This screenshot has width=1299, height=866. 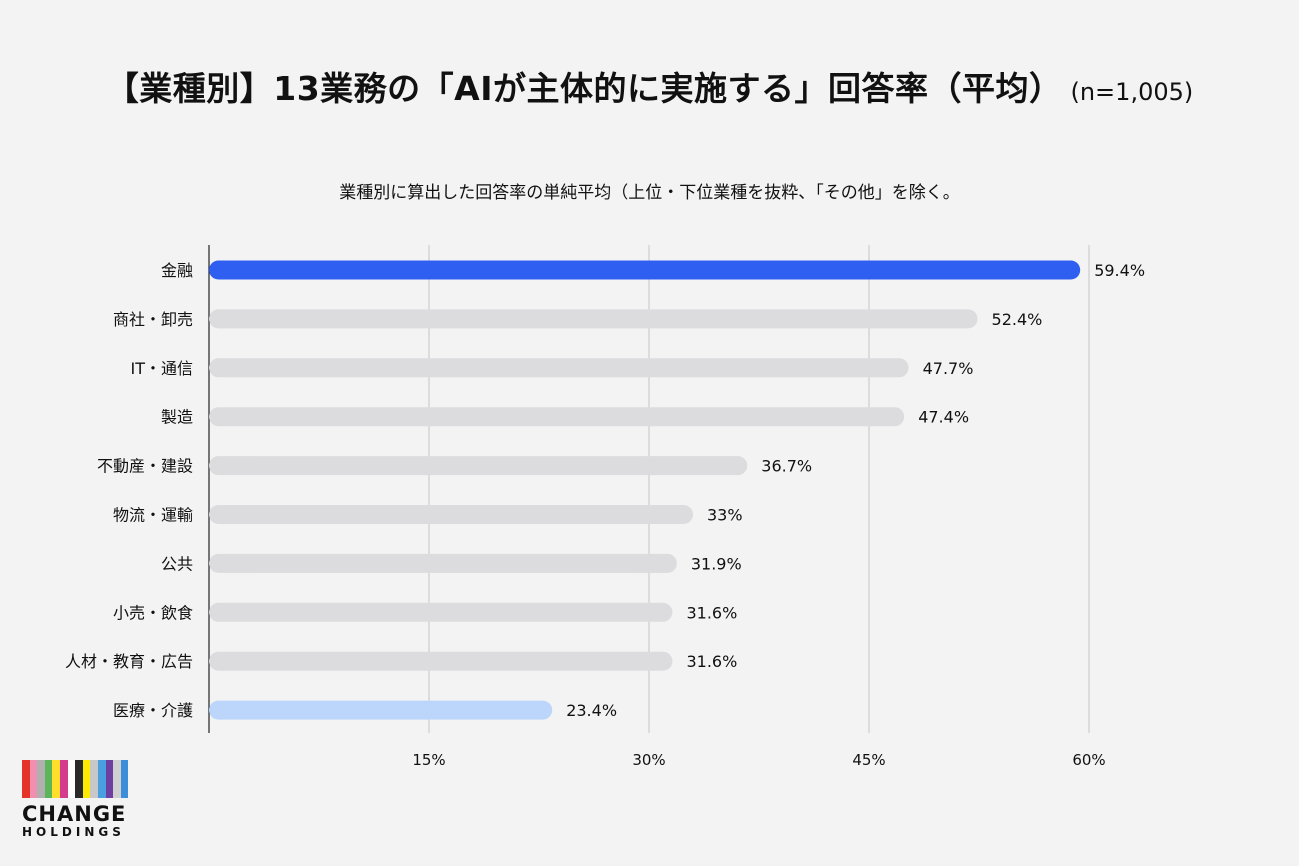 I want to click on category-label: 医療・介護, so click(x=153, y=710).